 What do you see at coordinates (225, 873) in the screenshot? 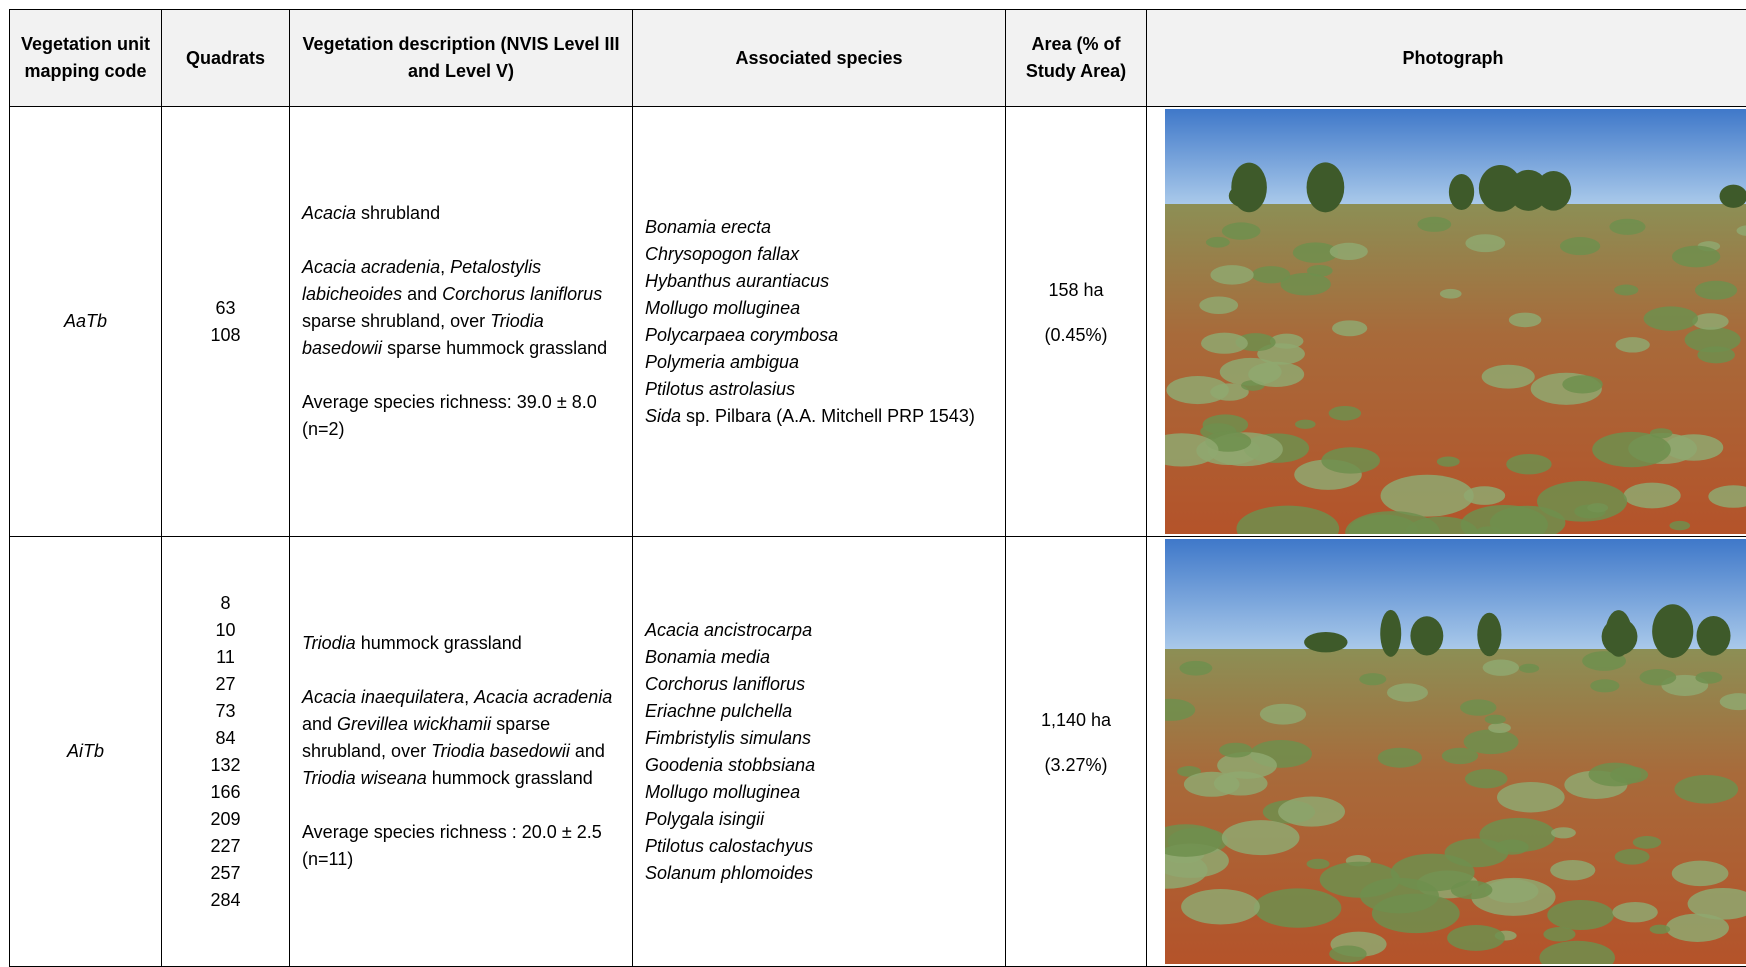
I see `quadrat: 257` at bounding box center [225, 873].